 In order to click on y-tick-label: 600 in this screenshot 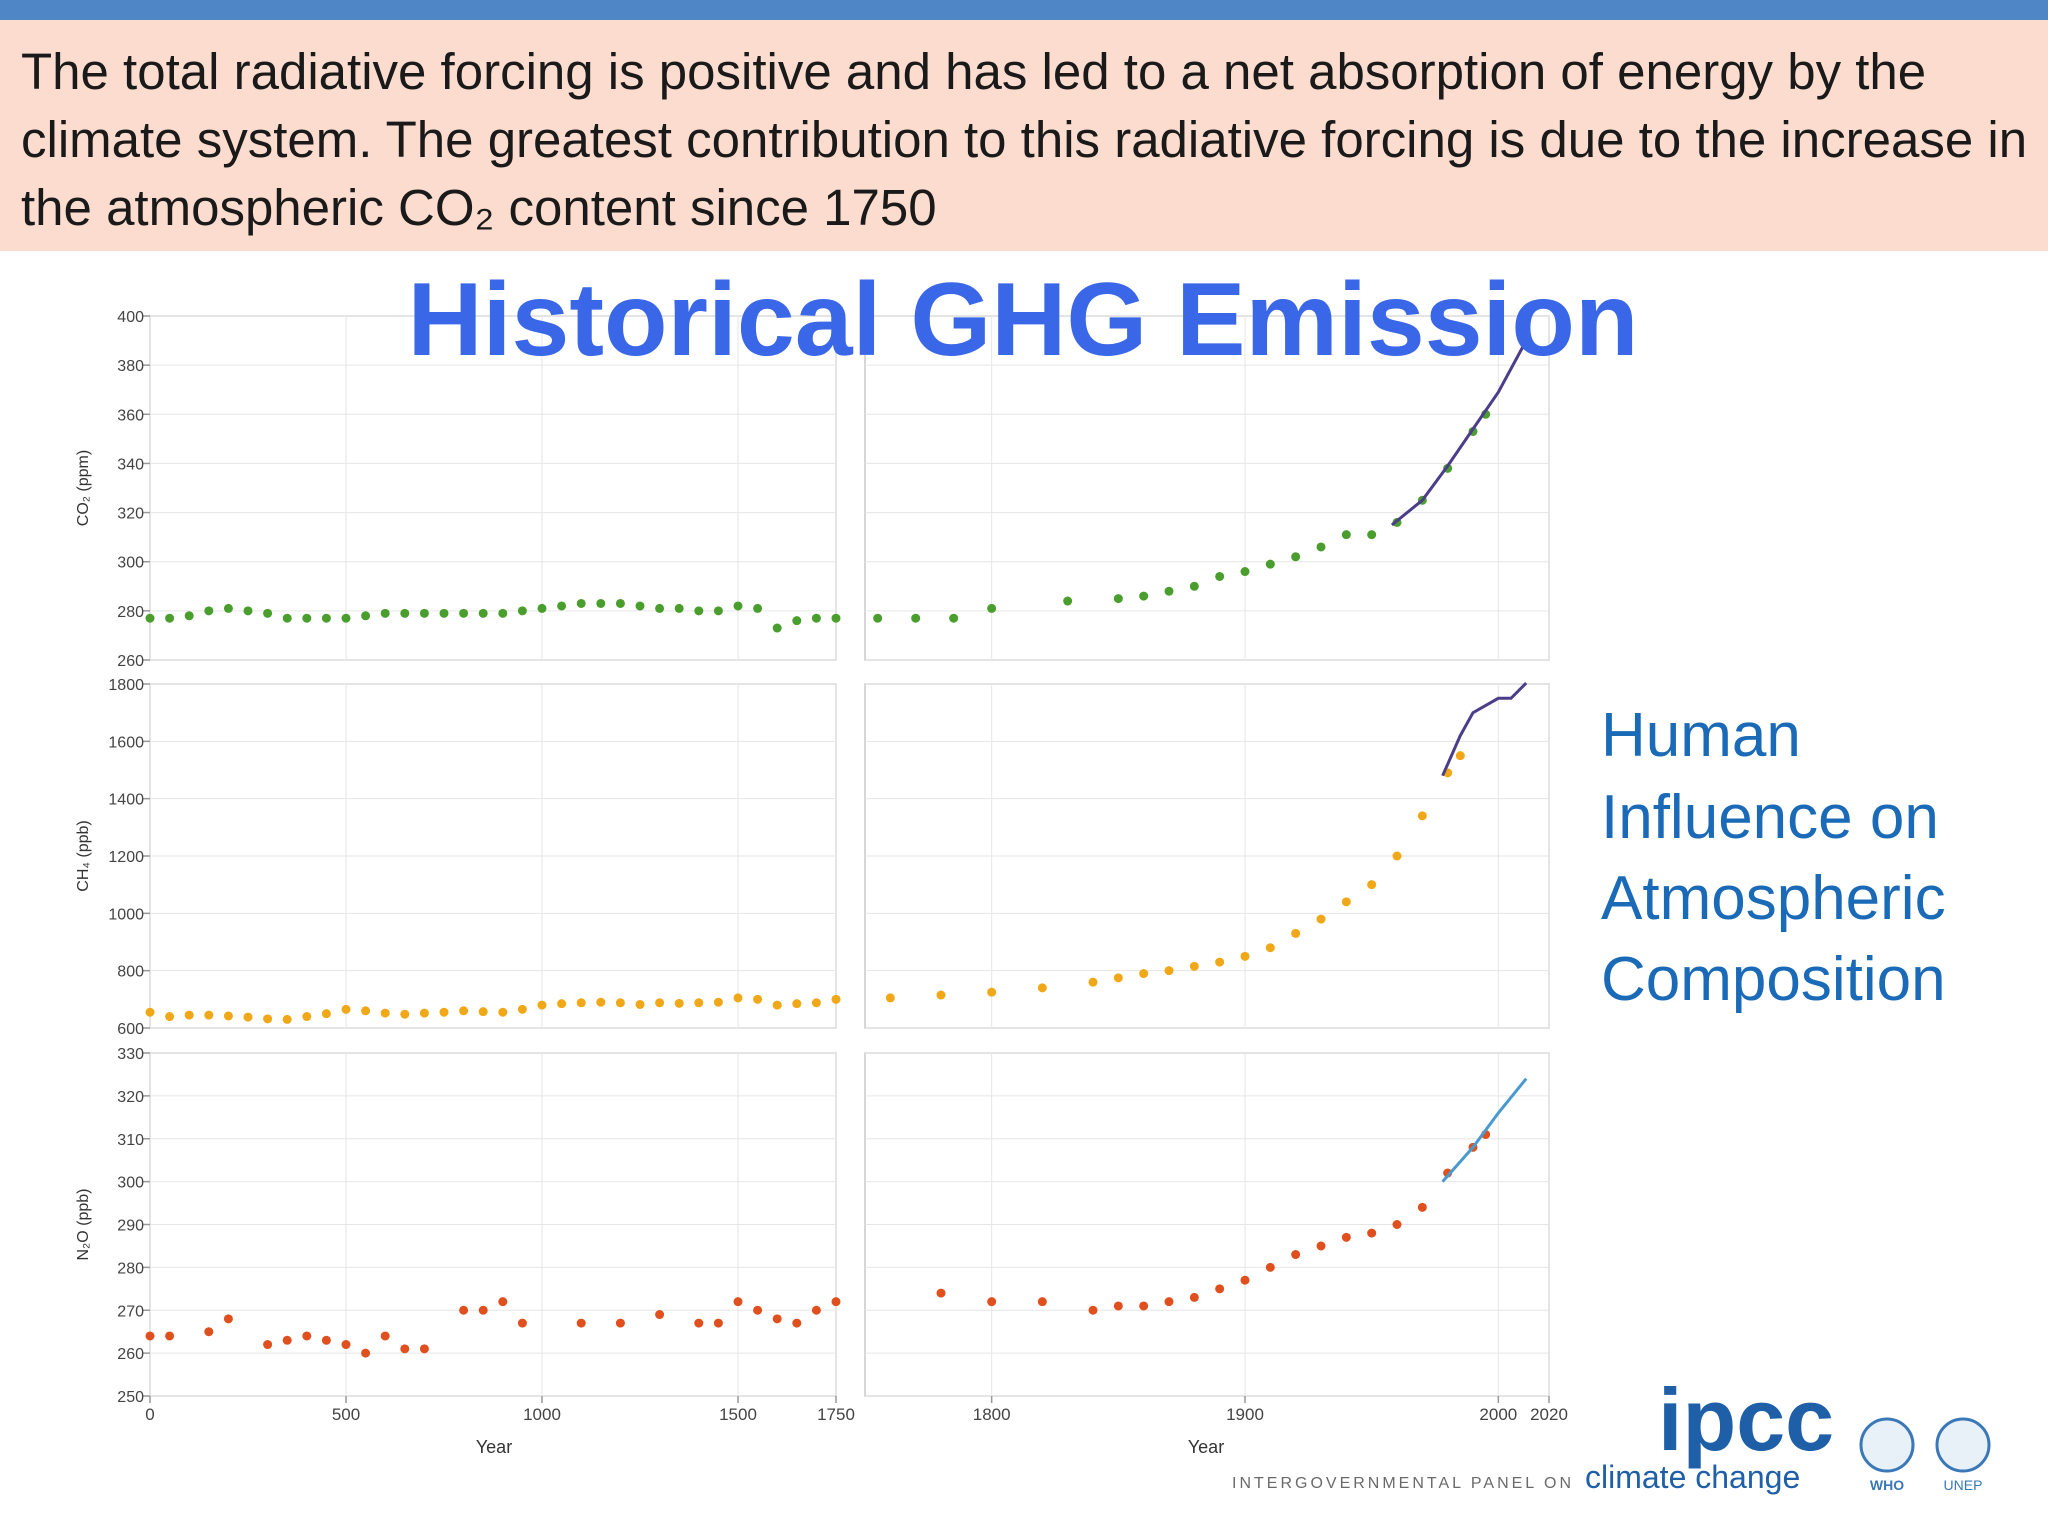, I will do `click(130, 1029)`.